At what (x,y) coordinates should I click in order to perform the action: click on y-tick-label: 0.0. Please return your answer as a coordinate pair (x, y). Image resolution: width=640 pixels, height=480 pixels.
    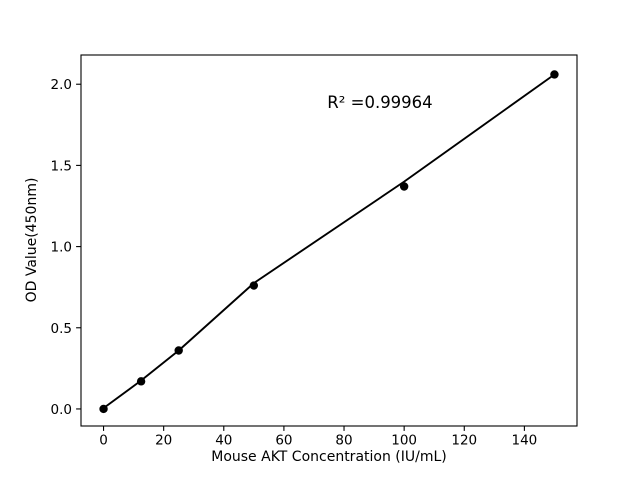
    Looking at the image, I should click on (61, 410).